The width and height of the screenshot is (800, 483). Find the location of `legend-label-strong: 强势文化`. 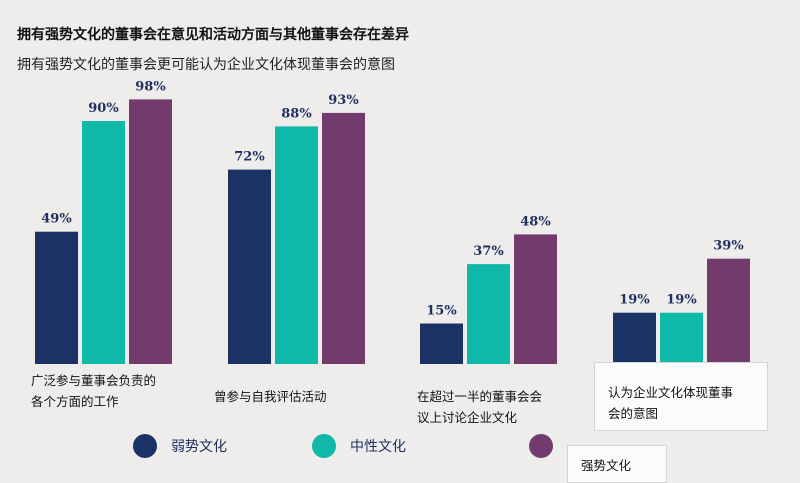

legend-label-strong: 强势文化 is located at coordinates (606, 465).